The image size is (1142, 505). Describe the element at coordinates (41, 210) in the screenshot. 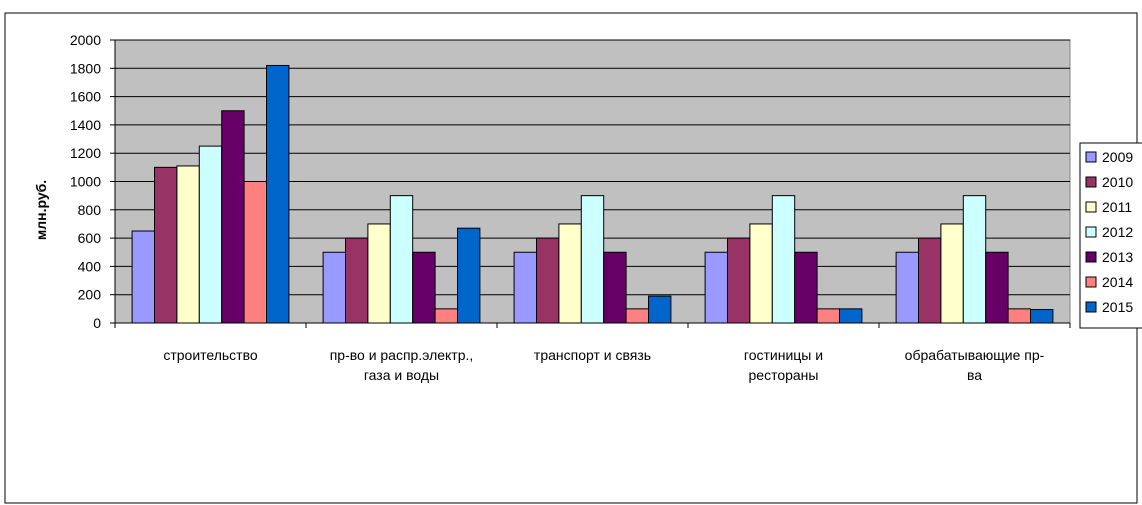

I see `y-axis-label: млн.руб.` at that location.